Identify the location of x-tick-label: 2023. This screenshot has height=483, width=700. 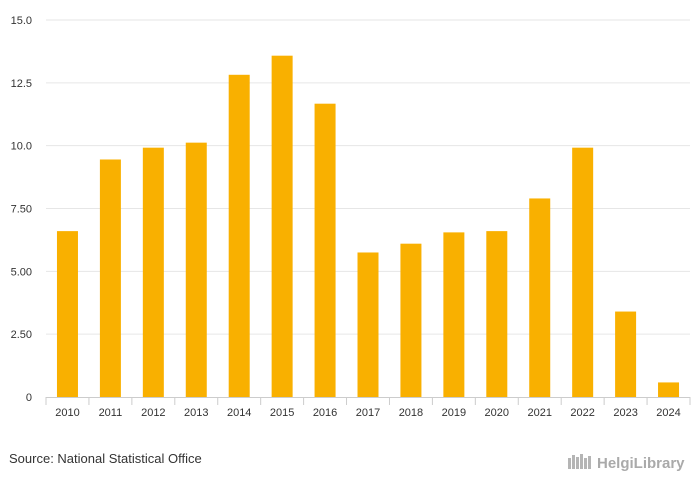
(625, 413).